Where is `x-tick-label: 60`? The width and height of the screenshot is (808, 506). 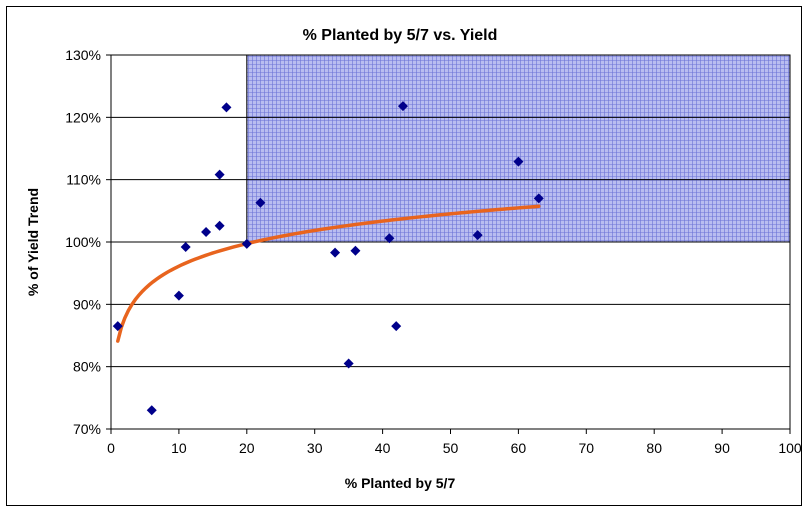
x-tick-label: 60 is located at coordinates (519, 448).